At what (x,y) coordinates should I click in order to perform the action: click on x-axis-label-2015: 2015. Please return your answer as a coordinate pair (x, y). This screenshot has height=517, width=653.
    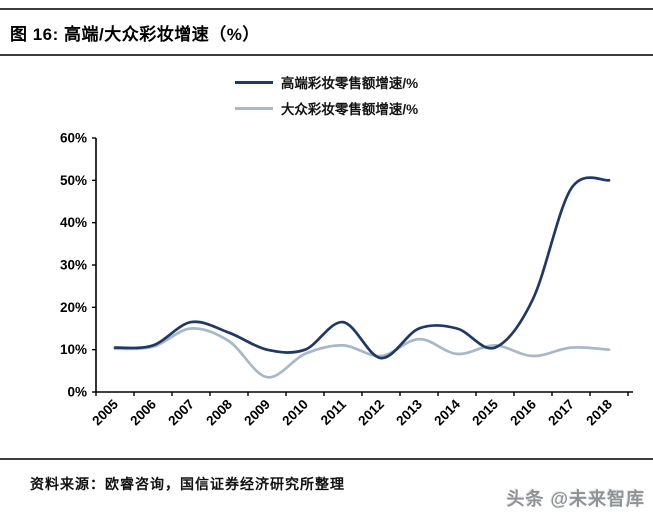
    Looking at the image, I should click on (485, 412).